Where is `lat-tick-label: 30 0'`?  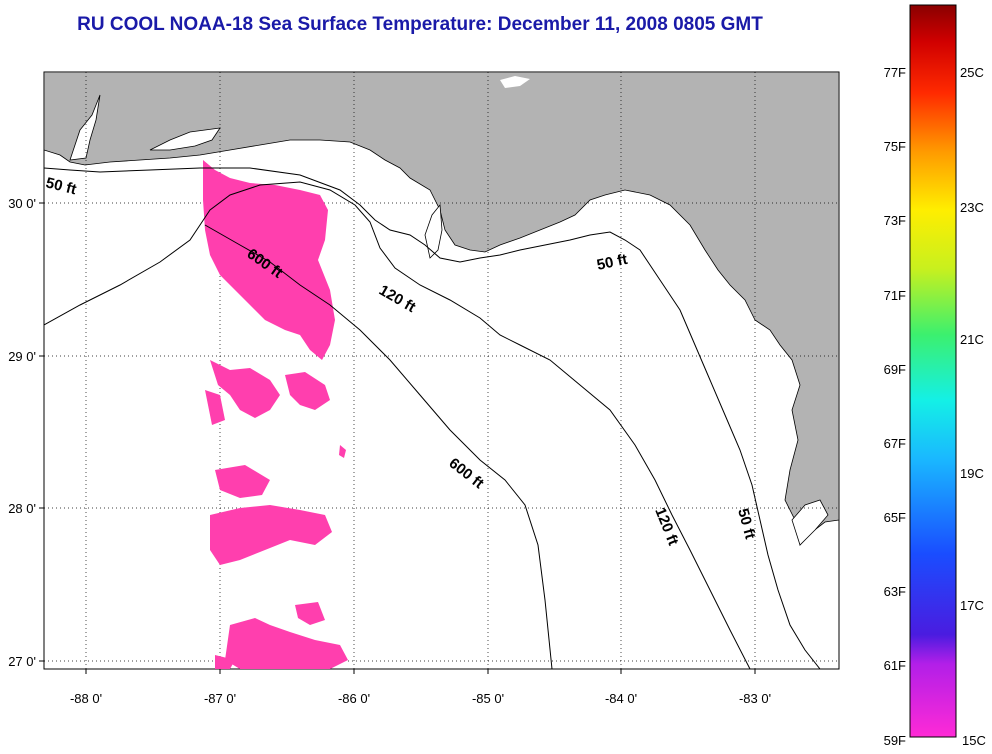
lat-tick-label: 30 0' is located at coordinates (22, 203).